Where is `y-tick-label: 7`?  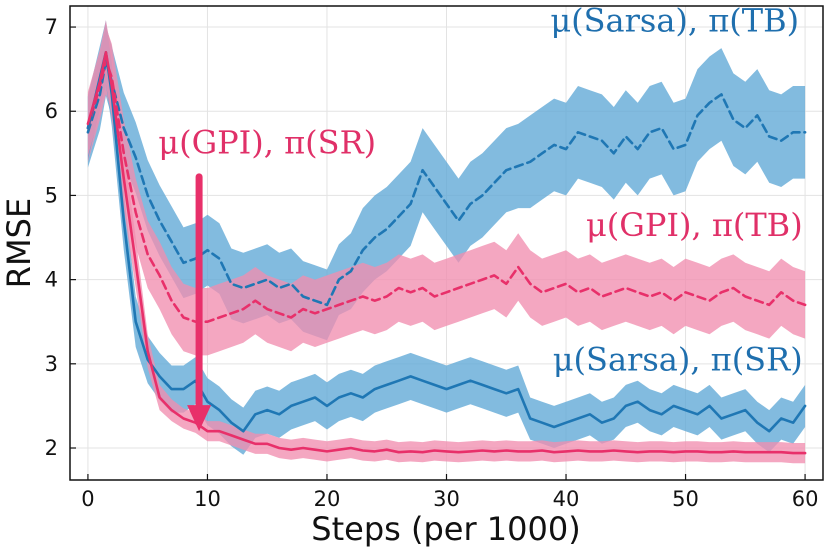
y-tick-label: 7 is located at coordinates (51, 27).